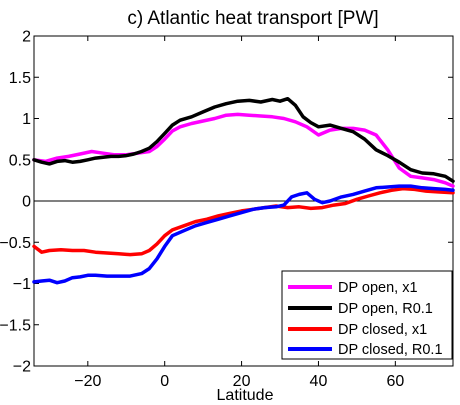  What do you see at coordinates (22, 284) in the screenshot?
I see `y-tick-label: −1` at bounding box center [22, 284].